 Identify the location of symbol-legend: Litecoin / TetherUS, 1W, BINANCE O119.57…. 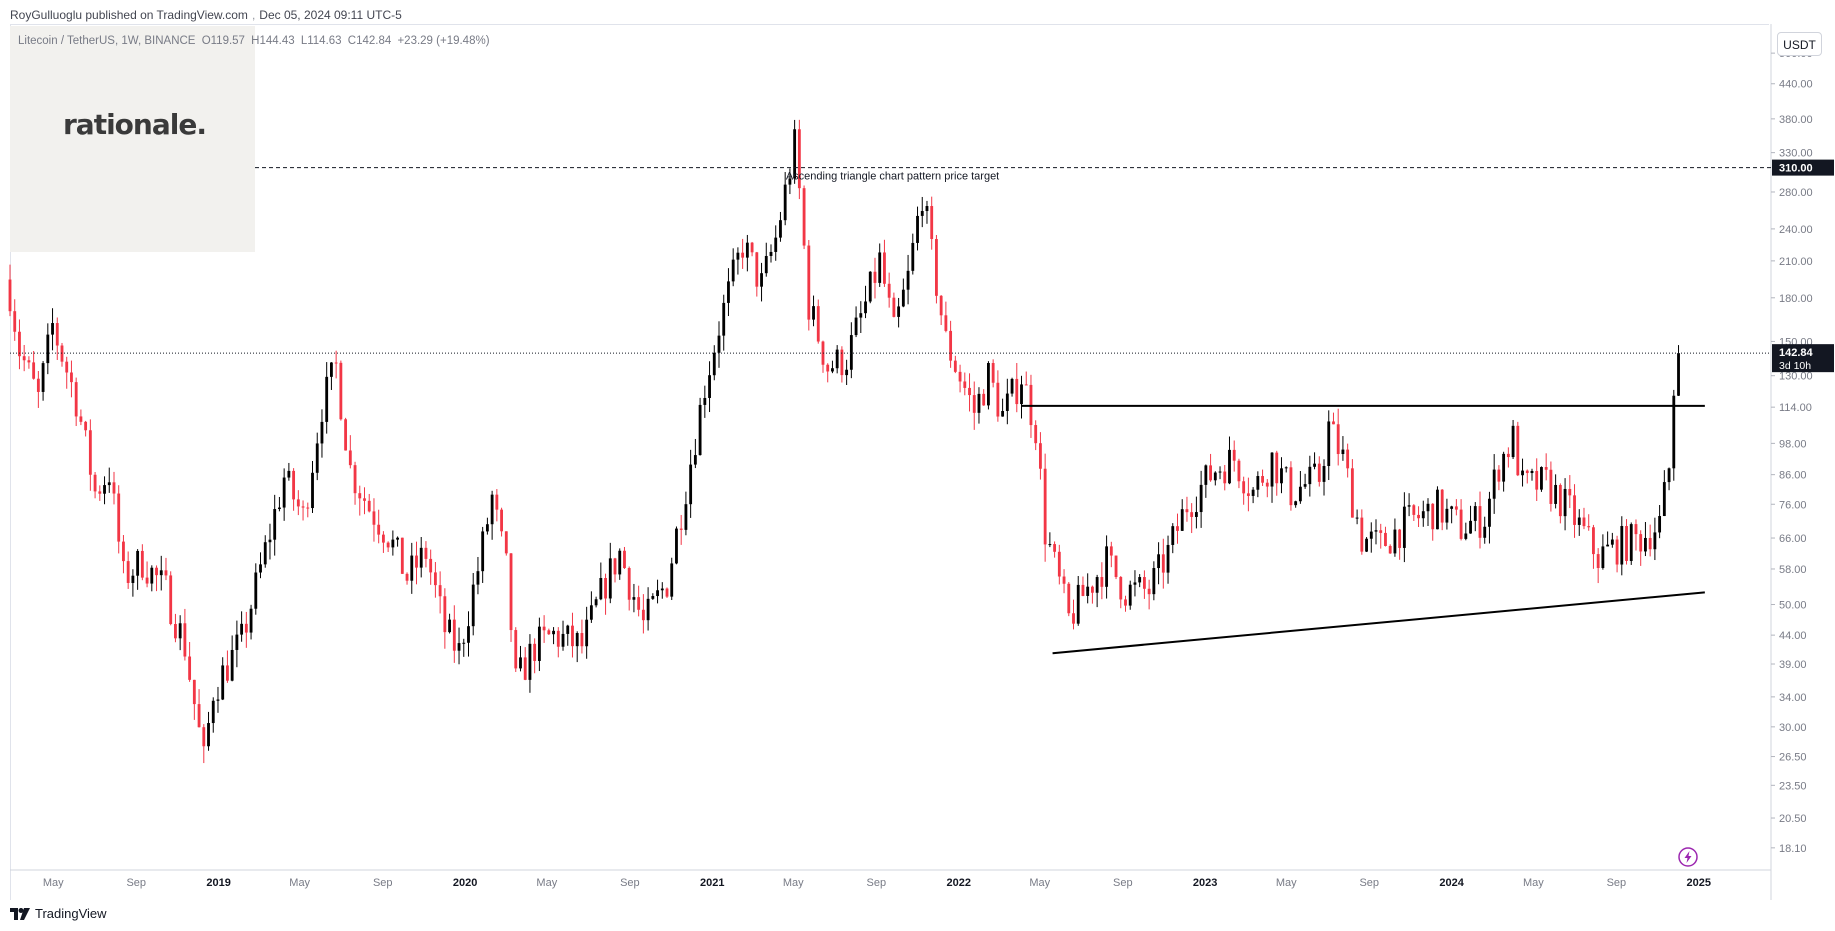
(255, 41).